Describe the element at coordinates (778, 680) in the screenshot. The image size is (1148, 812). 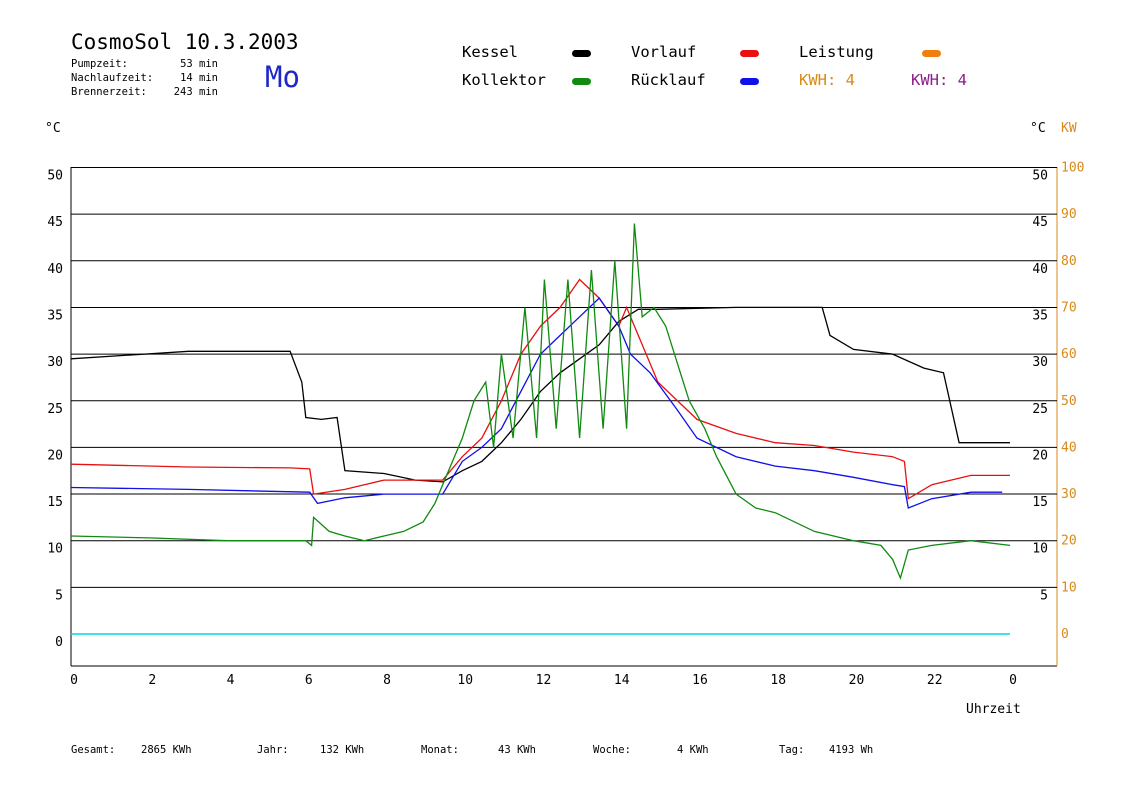
I see `x-tick-9: 18` at that location.